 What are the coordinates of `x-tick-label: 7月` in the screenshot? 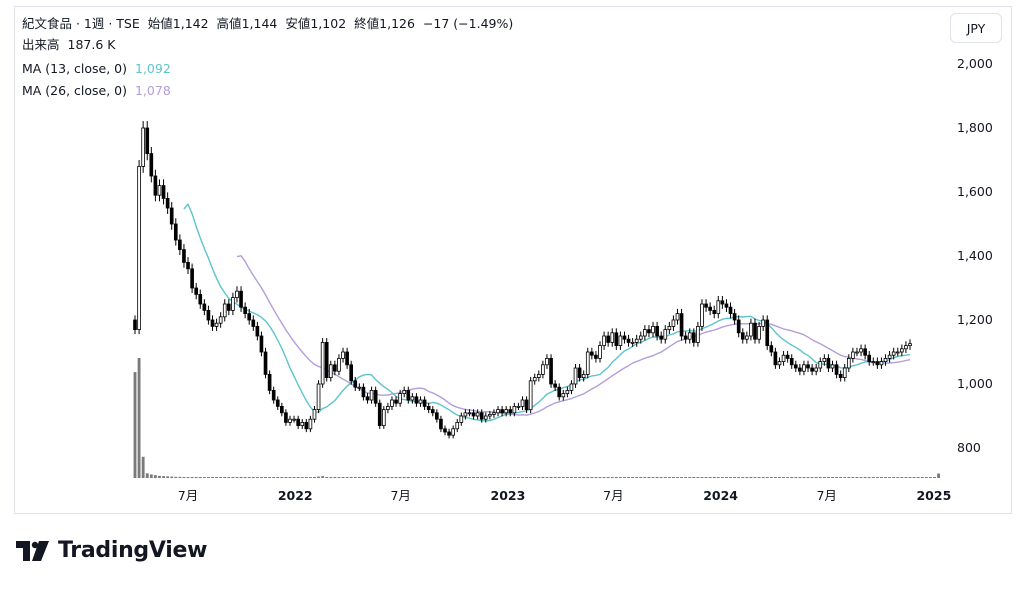 It's located at (613, 495).